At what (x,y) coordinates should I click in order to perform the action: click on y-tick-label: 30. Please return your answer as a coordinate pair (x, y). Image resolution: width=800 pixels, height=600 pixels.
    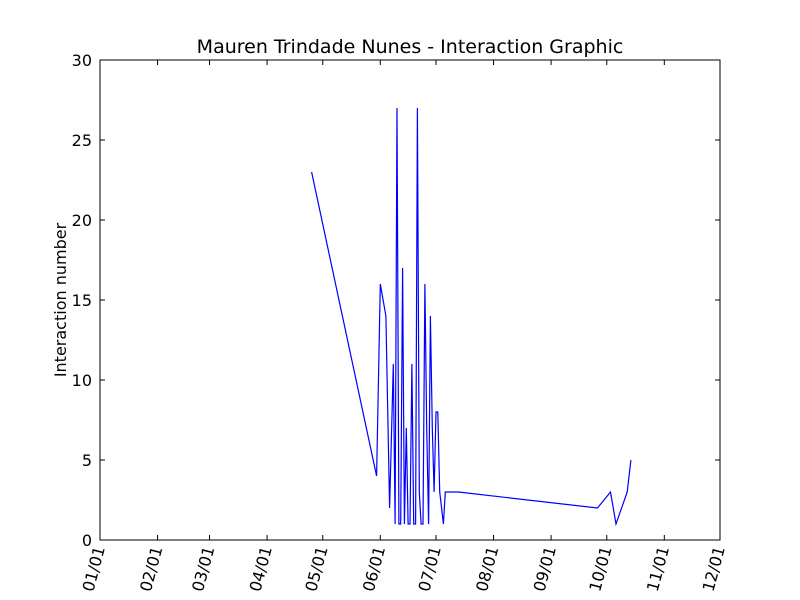
    Looking at the image, I should click on (82, 60).